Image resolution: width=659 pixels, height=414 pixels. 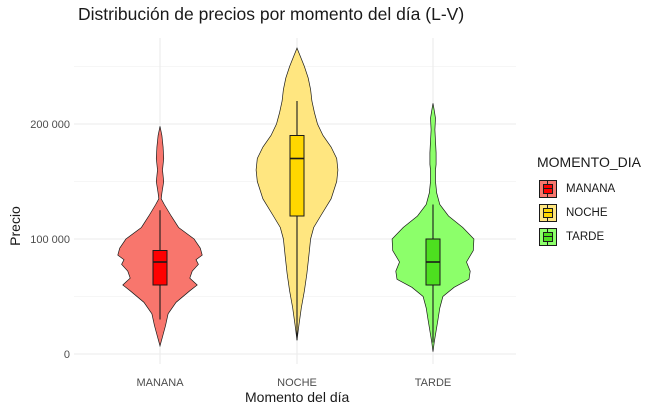 I want to click on legend-label-manana: MANANA, so click(x=591, y=189).